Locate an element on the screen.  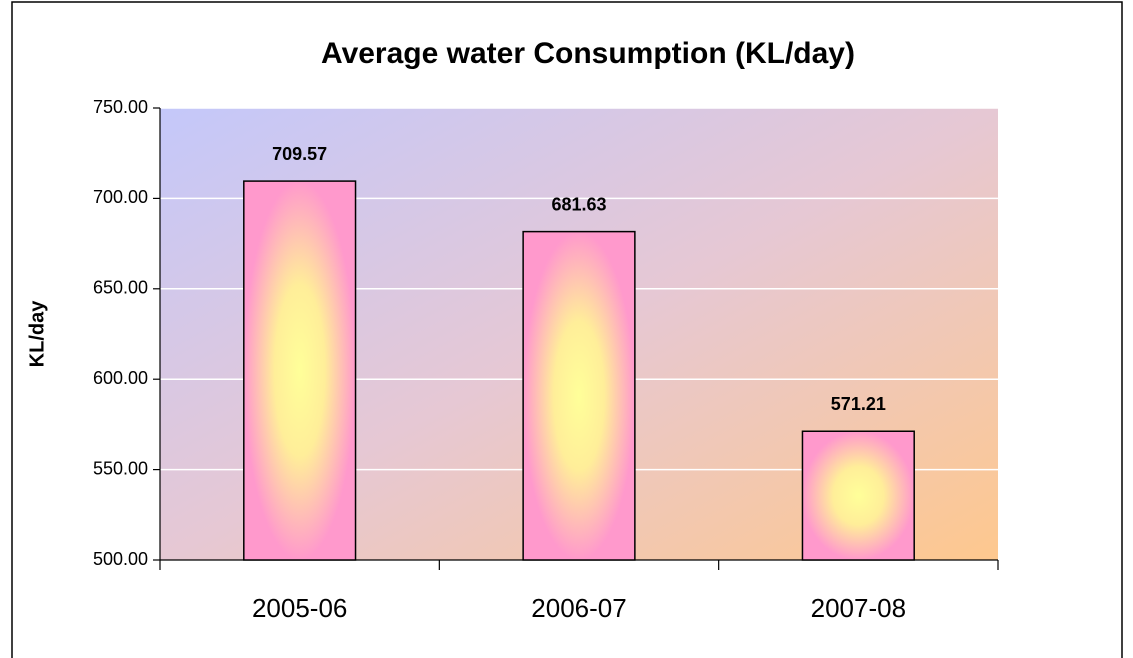
data-label: 571.21 is located at coordinates (858, 404).